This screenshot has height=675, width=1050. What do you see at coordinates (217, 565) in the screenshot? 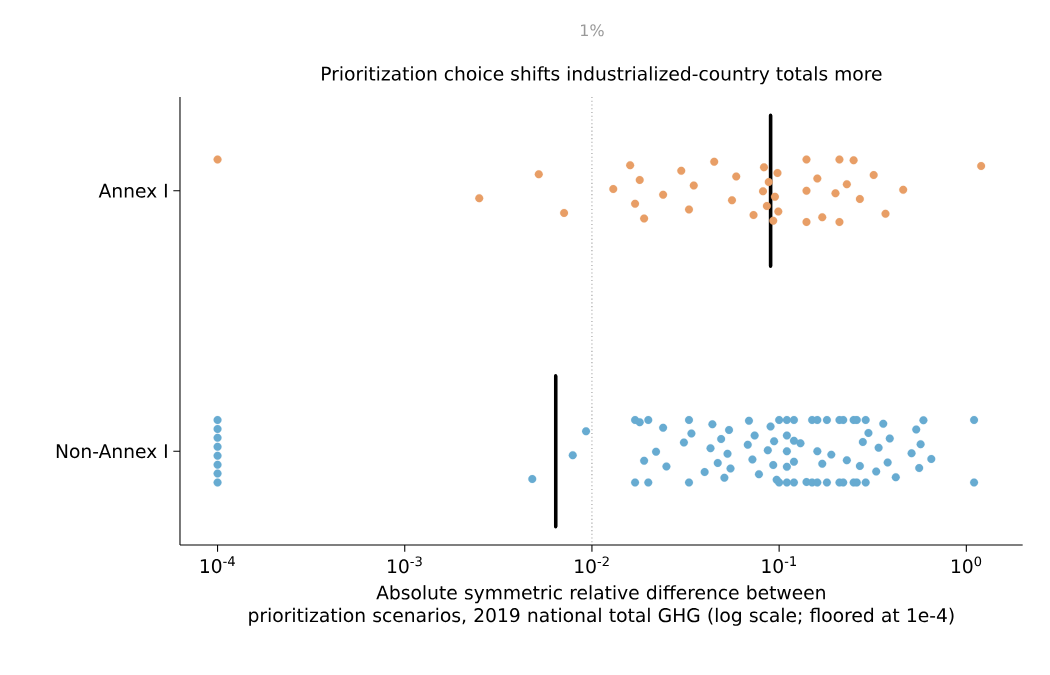
I see `x-tick-label: 10$^{-4}$` at bounding box center [217, 565].